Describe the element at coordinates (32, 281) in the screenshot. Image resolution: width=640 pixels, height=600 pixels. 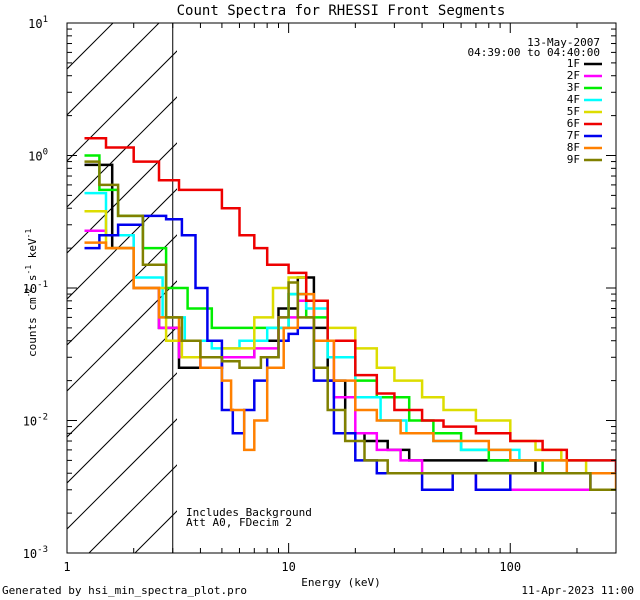
I see `y-axis-label-s: s` at that location.